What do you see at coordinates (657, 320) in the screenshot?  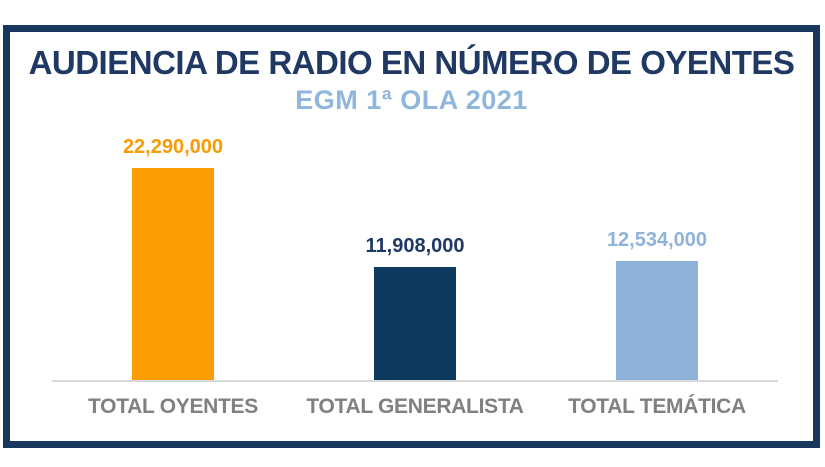 I see `bar-total-tematica` at bounding box center [657, 320].